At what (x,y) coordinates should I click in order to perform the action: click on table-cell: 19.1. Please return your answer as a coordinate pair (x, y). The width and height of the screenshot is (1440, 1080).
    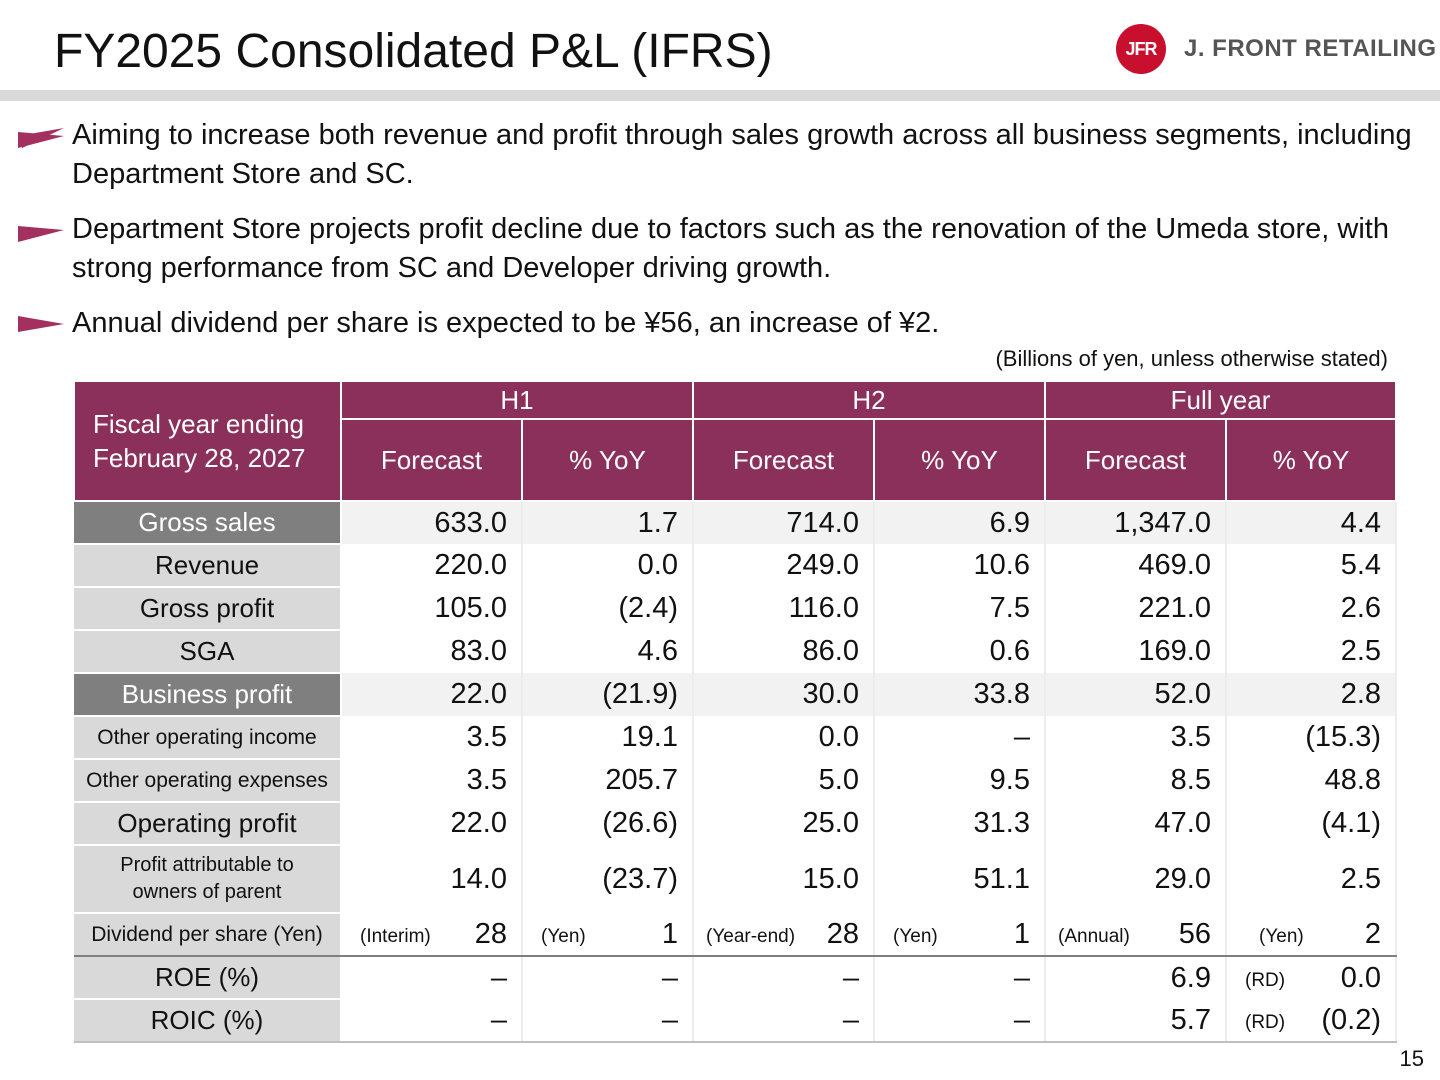
    Looking at the image, I should click on (608, 737).